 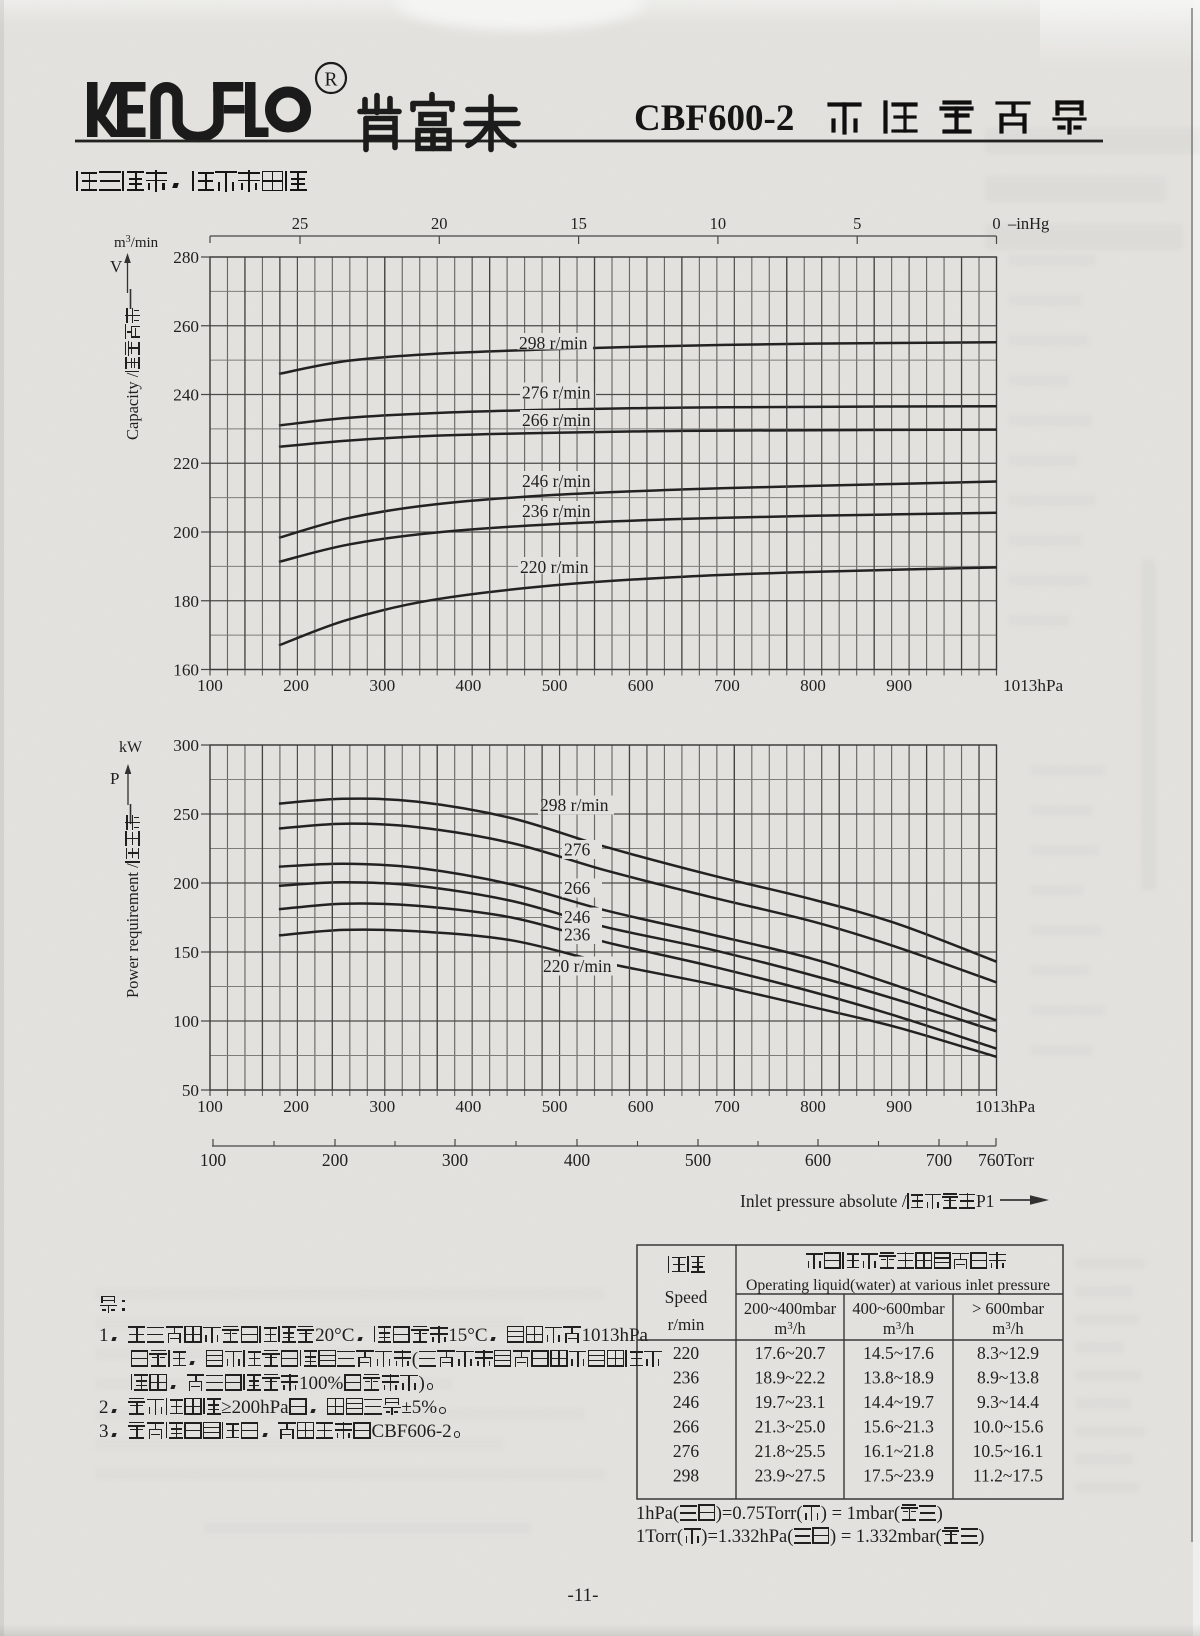 What do you see at coordinates (996, 223) in the screenshot?
I see `svg-text: 0` at bounding box center [996, 223].